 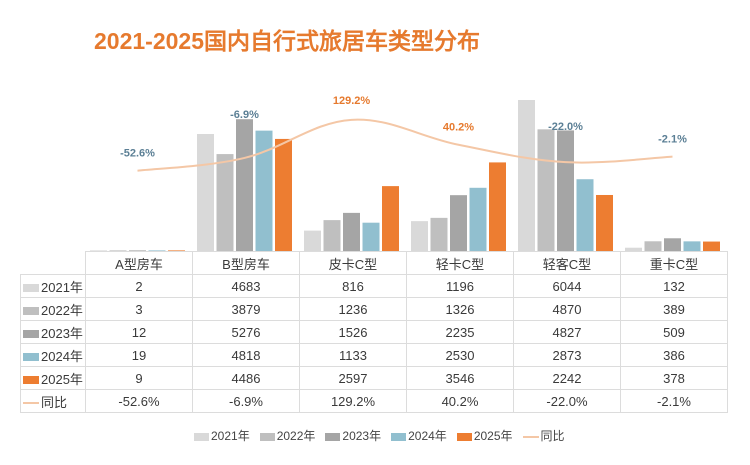 I want to click on bar-2023年-重卡C型, so click(x=672, y=244).